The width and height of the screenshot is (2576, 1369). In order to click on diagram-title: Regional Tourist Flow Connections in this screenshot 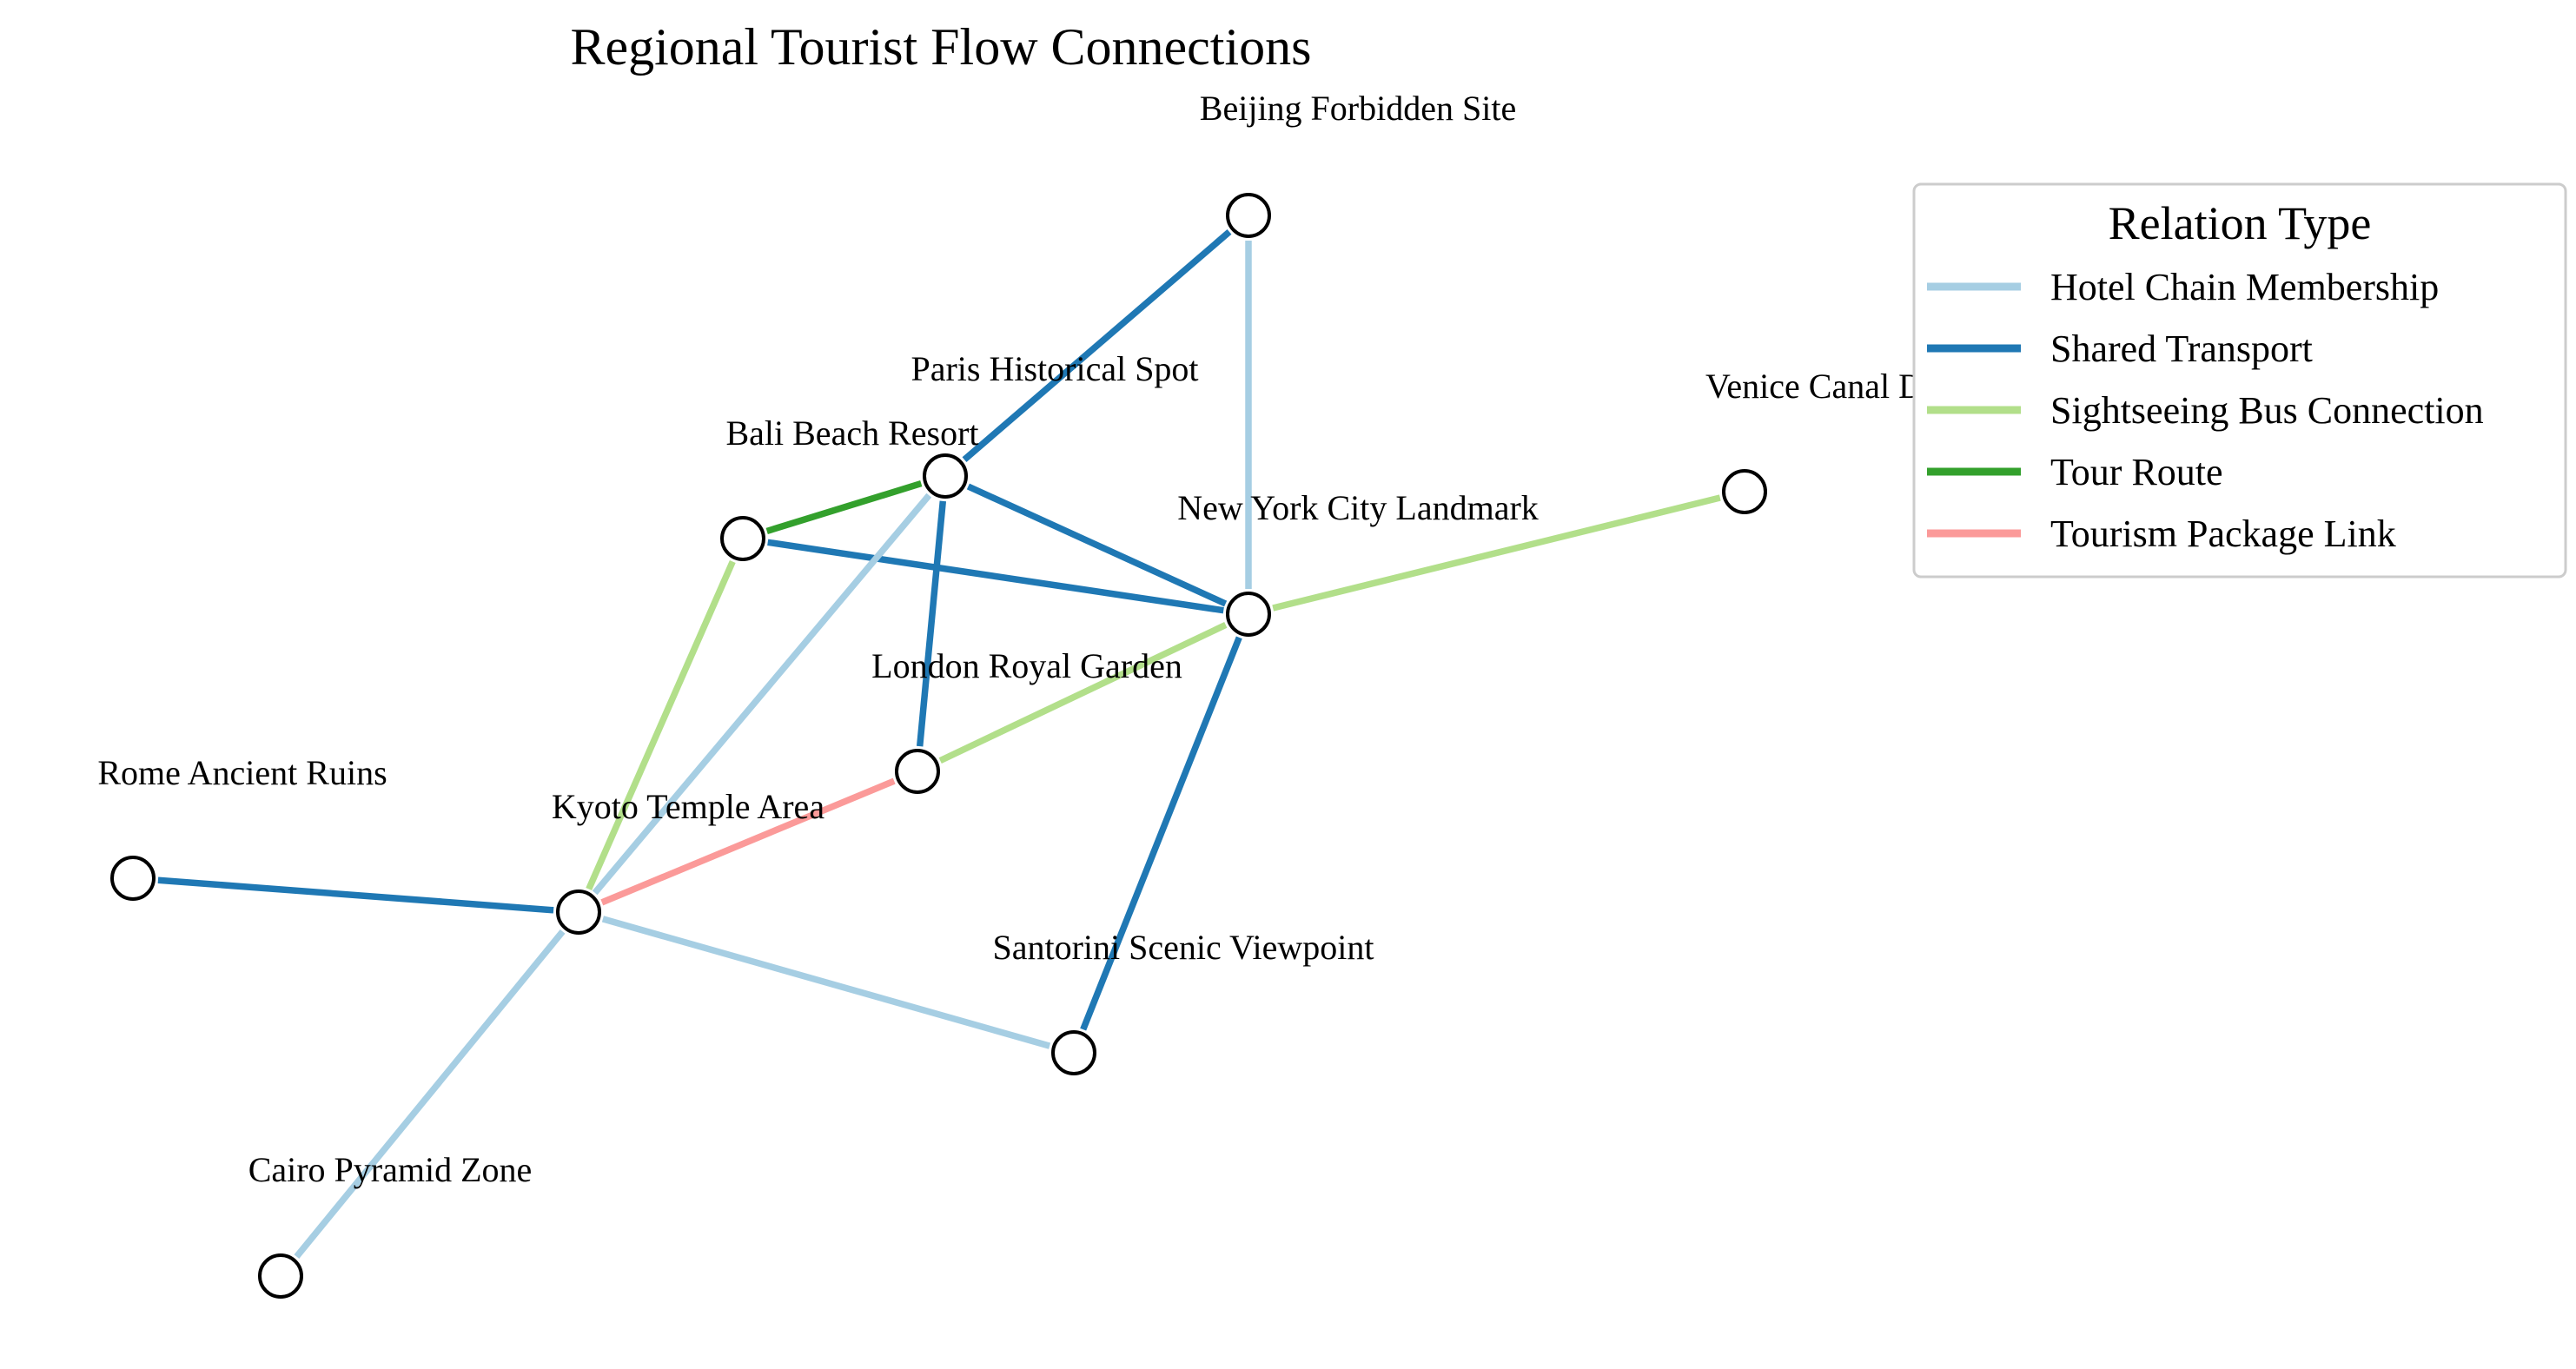, I will do `click(940, 47)`.